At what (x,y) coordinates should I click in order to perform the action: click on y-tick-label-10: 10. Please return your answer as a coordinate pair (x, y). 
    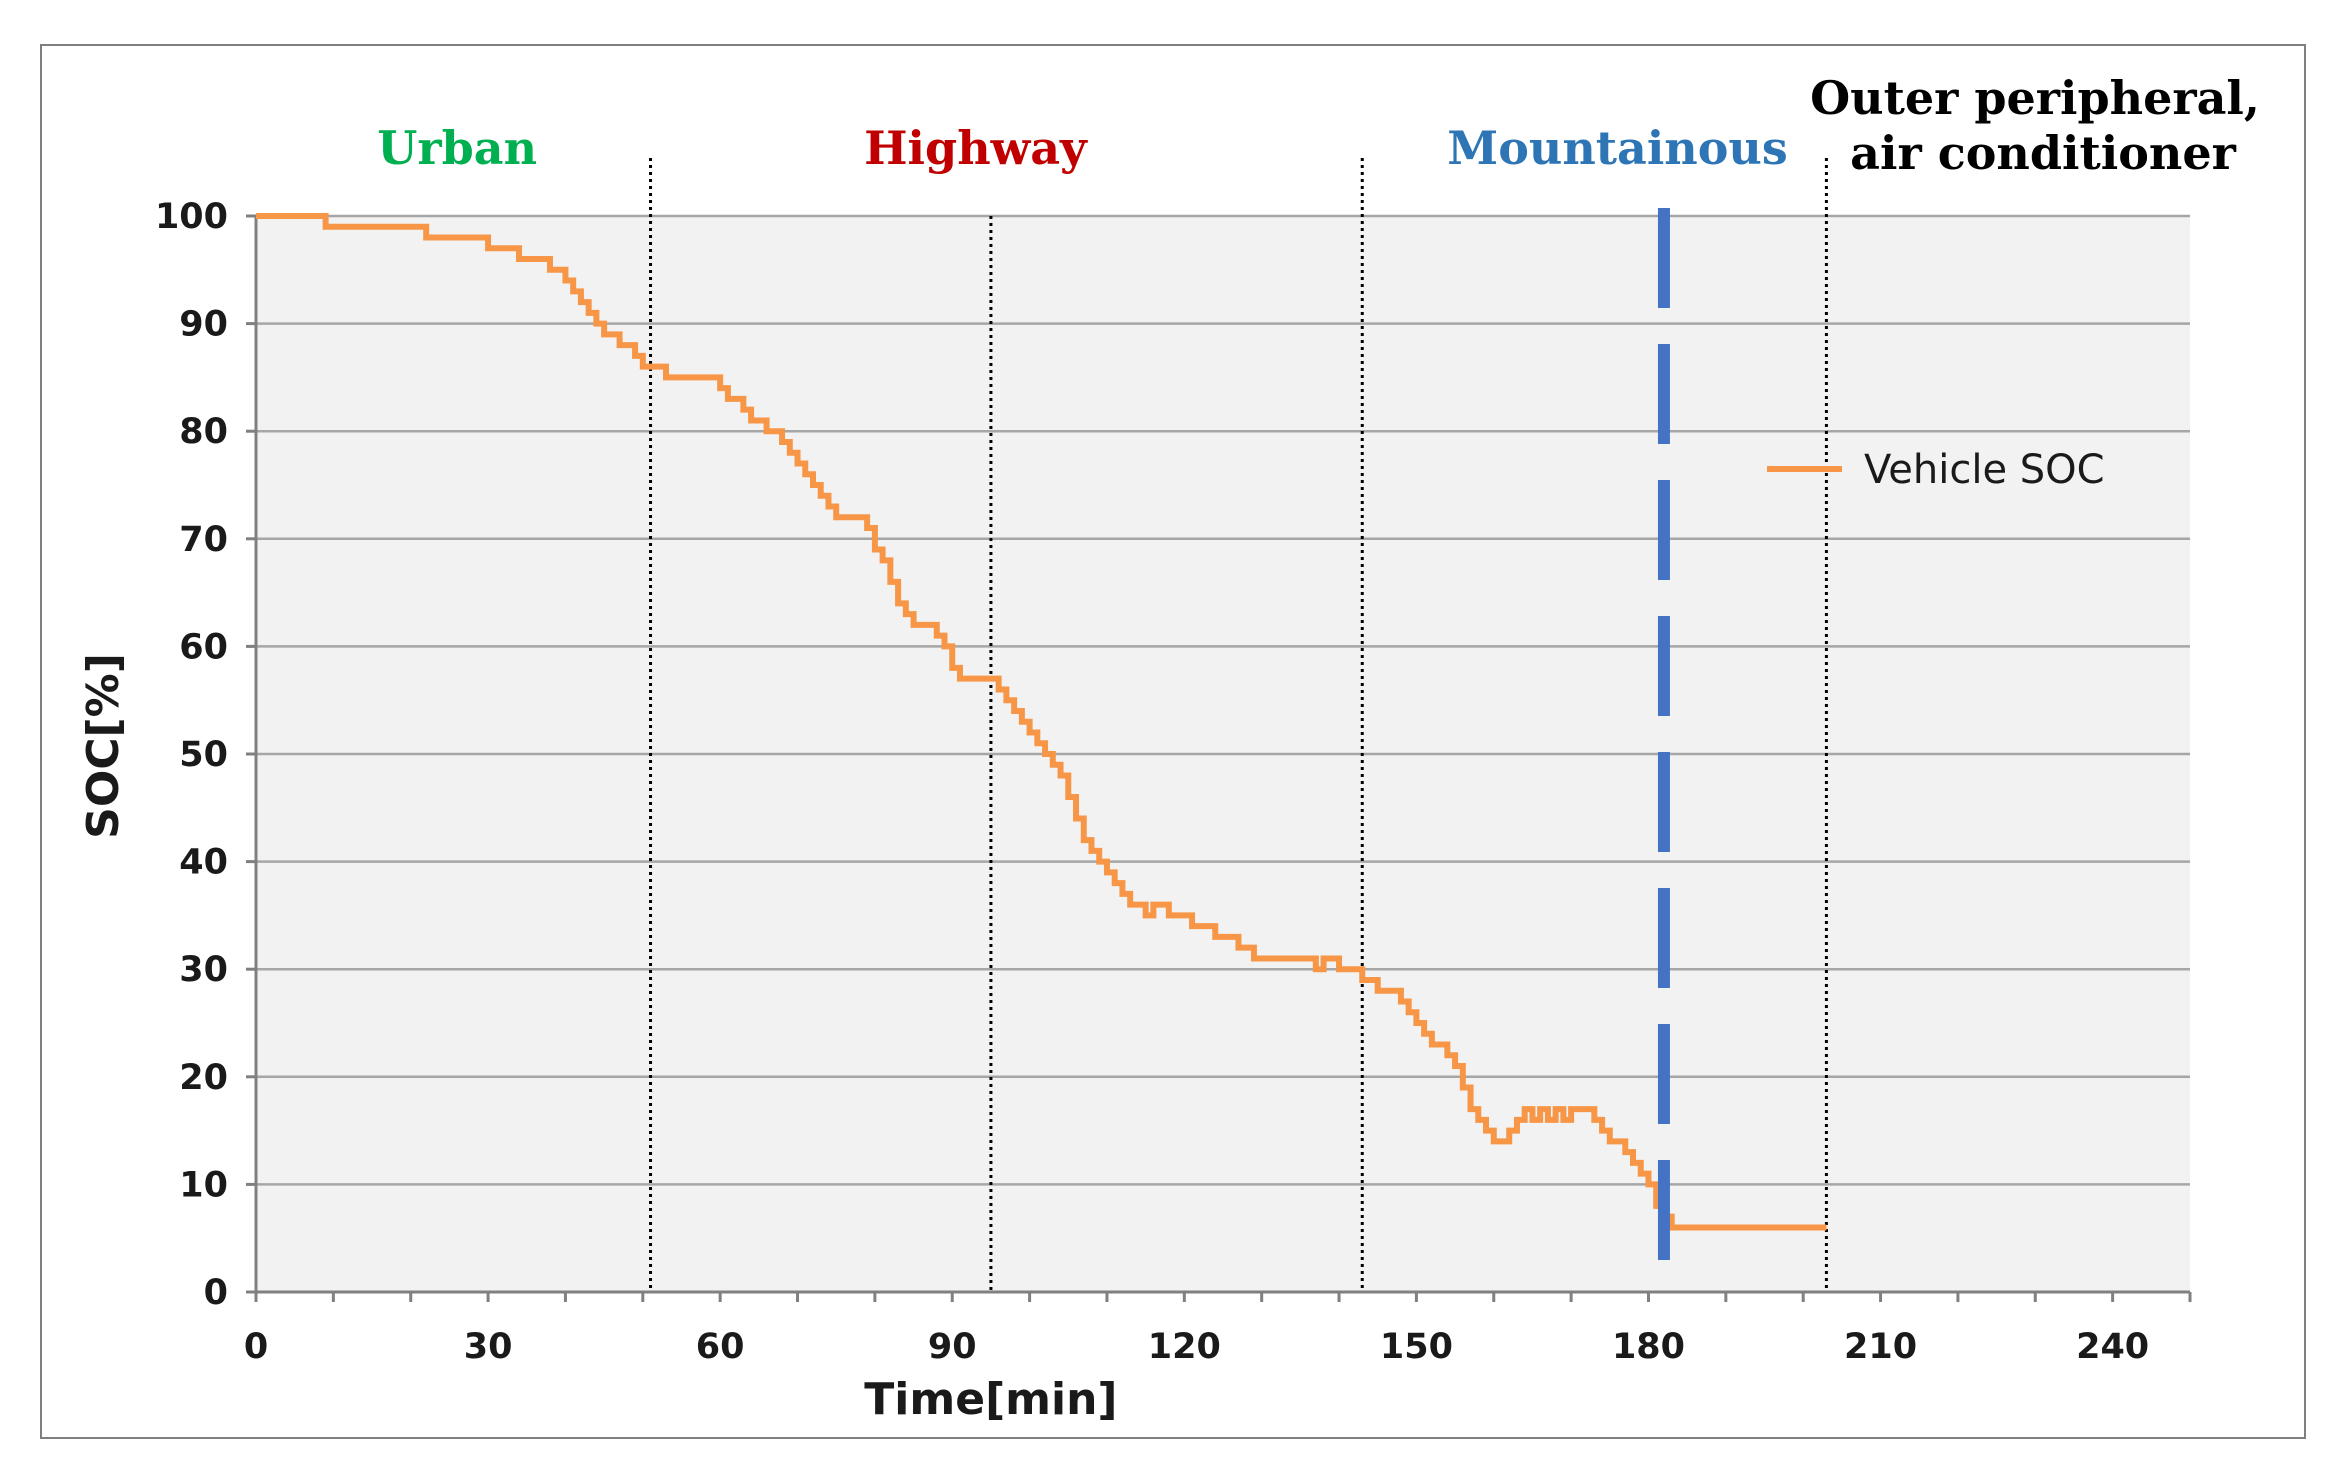
    Looking at the image, I should click on (203, 1185).